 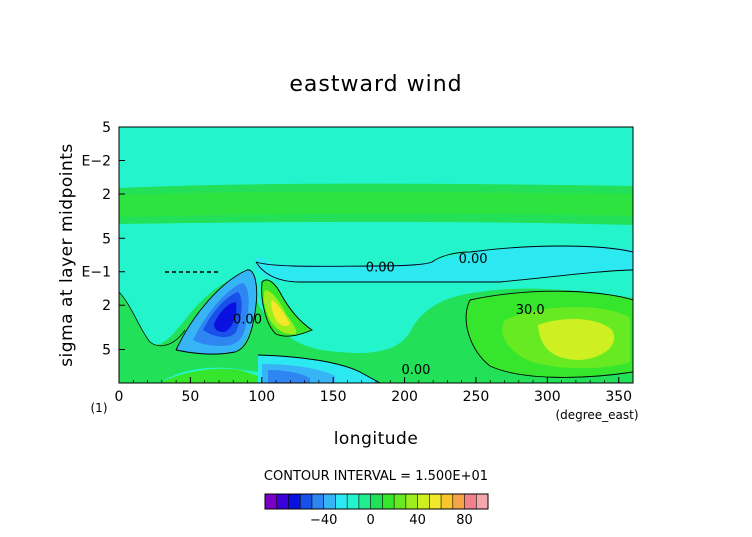 I want to click on contour-line-zero-lower, so click(x=444, y=272).